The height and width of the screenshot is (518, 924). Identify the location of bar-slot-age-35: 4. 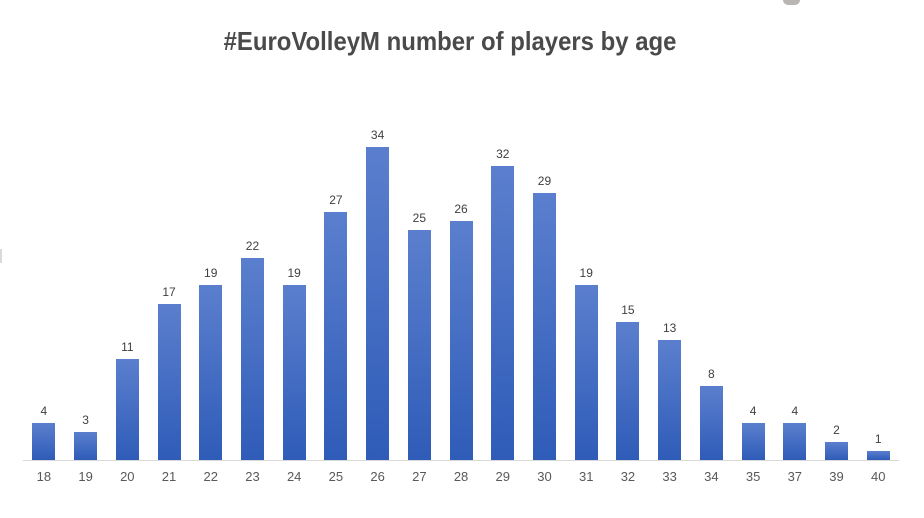
(753, 432).